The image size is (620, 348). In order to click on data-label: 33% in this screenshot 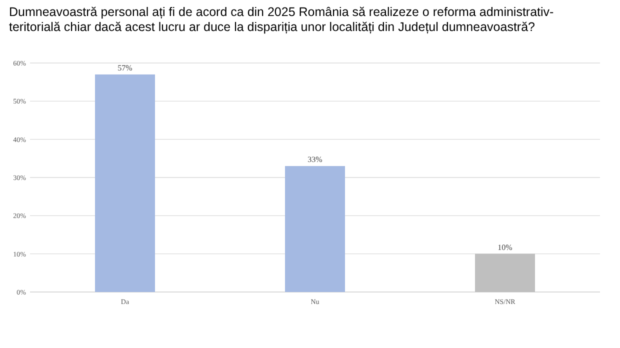, I will do `click(315, 159)`.